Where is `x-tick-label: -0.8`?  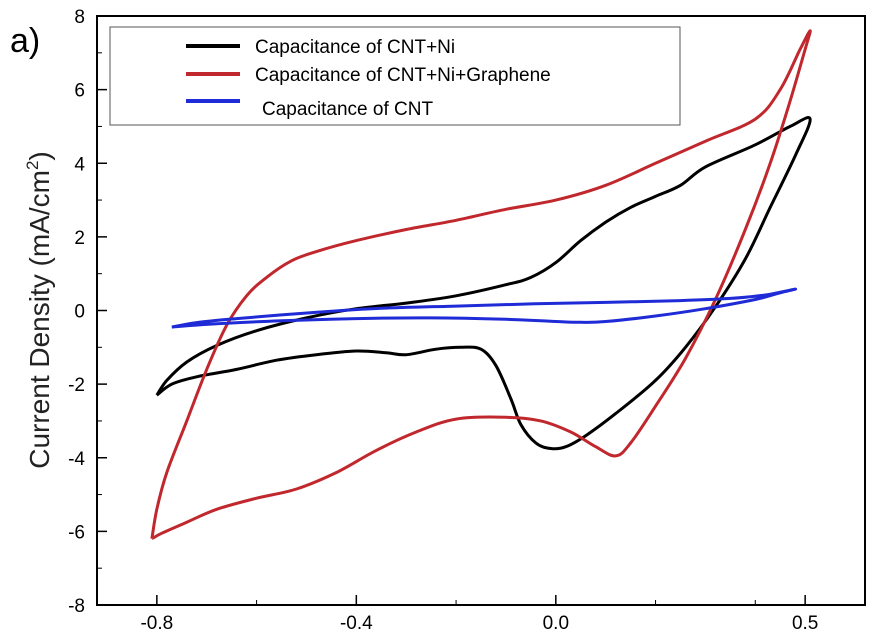 x-tick-label: -0.8 is located at coordinates (156, 623).